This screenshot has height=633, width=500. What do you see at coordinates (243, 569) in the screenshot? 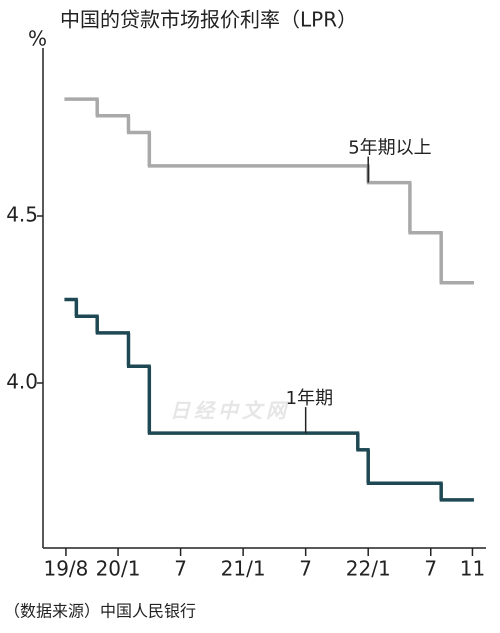
I see `x-tick-label: 21/1` at bounding box center [243, 569].